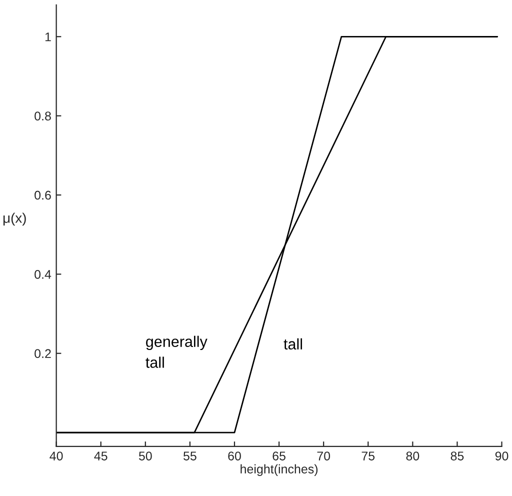 The width and height of the screenshot is (512, 496). Describe the element at coordinates (501, 456) in the screenshot. I see `x-tick-label: 90` at that location.